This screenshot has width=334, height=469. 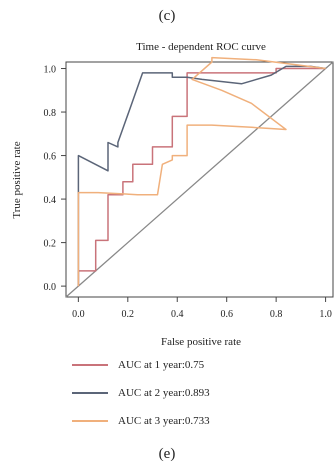 What do you see at coordinates (164, 421) in the screenshot?
I see `legend-label-3: AUC at 3 year:0.733` at bounding box center [164, 421].